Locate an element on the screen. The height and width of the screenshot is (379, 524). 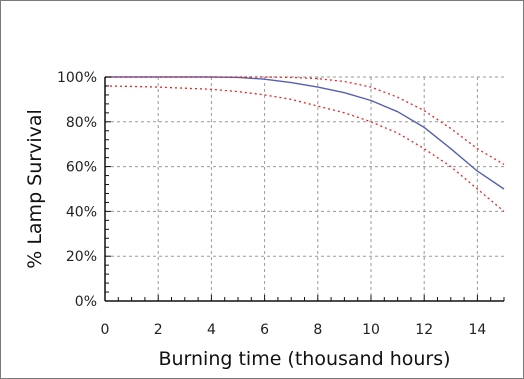
x-tick-label: 8 is located at coordinates (317, 330).